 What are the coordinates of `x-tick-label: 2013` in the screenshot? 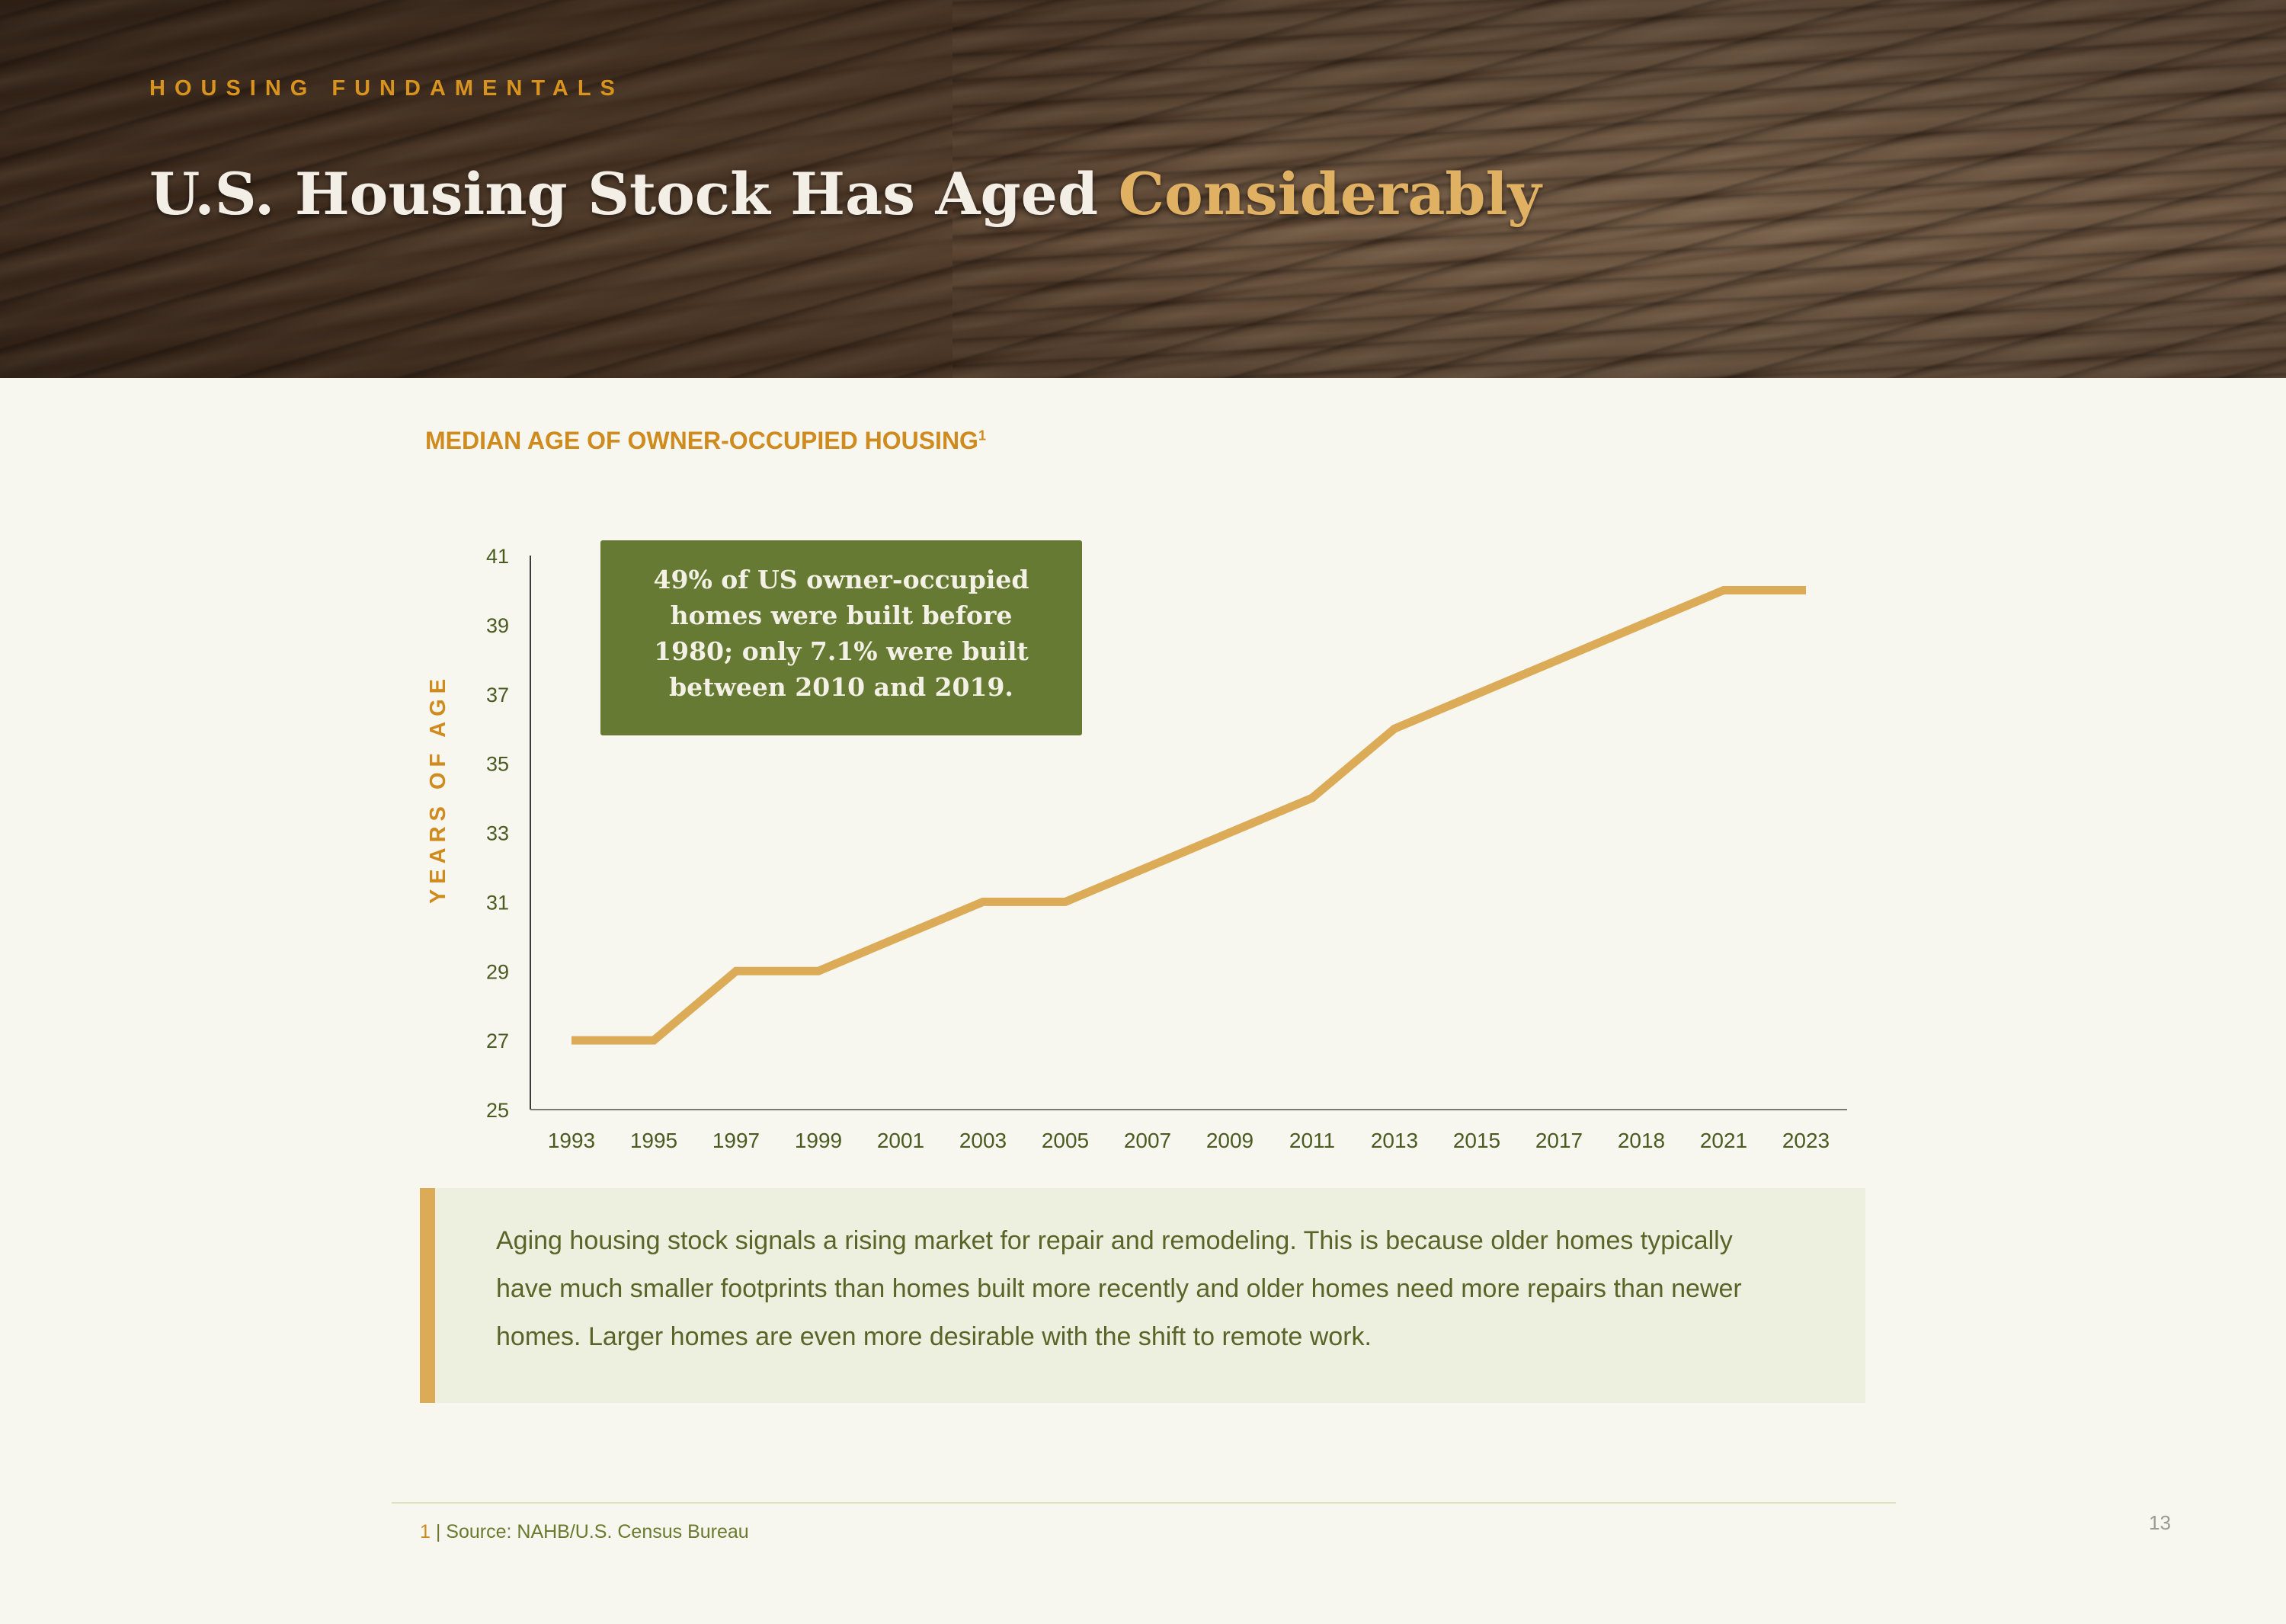 It's located at (1394, 1140).